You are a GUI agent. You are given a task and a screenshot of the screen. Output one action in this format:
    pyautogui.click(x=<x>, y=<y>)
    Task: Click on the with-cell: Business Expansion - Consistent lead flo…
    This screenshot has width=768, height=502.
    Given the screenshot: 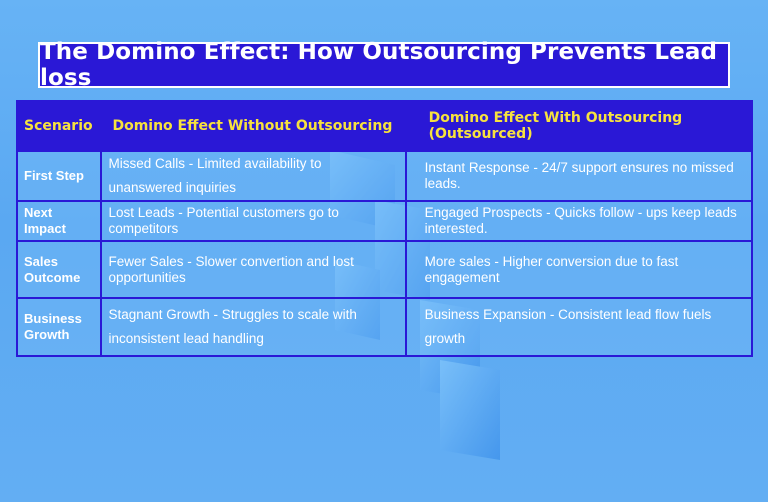 What is the action you would take?
    pyautogui.click(x=579, y=327)
    